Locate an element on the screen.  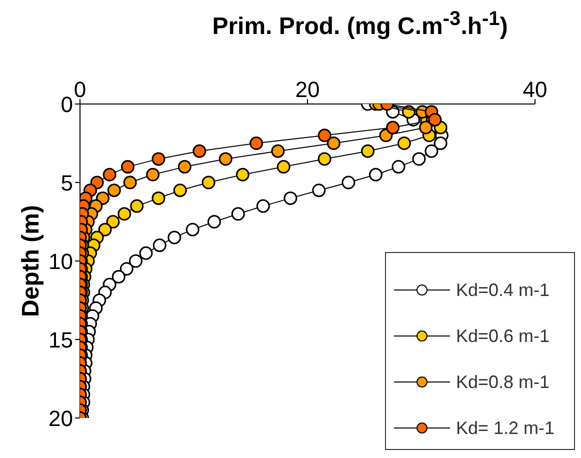
legend-label: Kd= 1.2 m-1 is located at coordinates (505, 428).